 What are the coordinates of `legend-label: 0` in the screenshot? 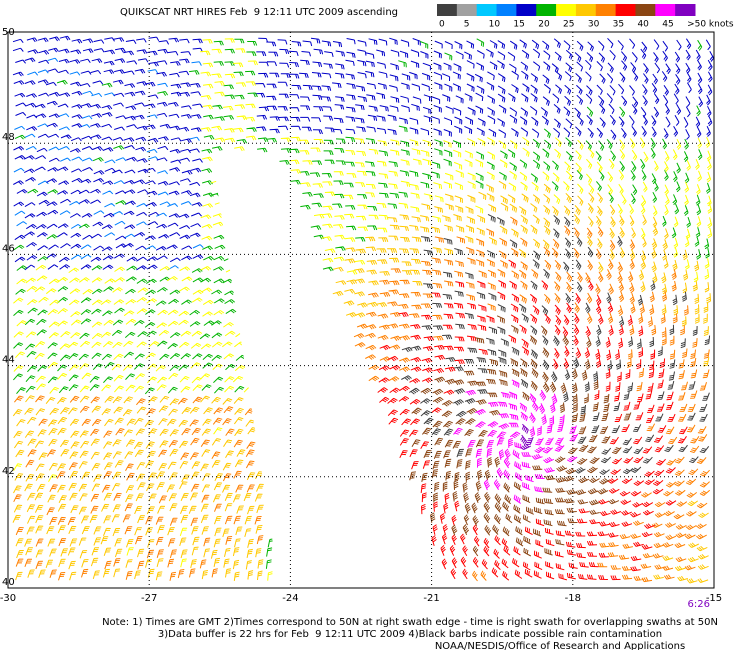 It's located at (442, 25).